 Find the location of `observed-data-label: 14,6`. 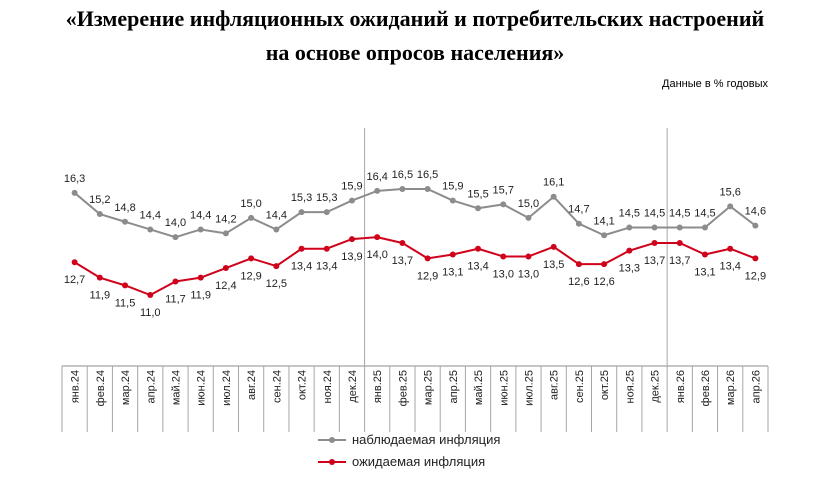

observed-data-label: 14,6 is located at coordinates (755, 212).